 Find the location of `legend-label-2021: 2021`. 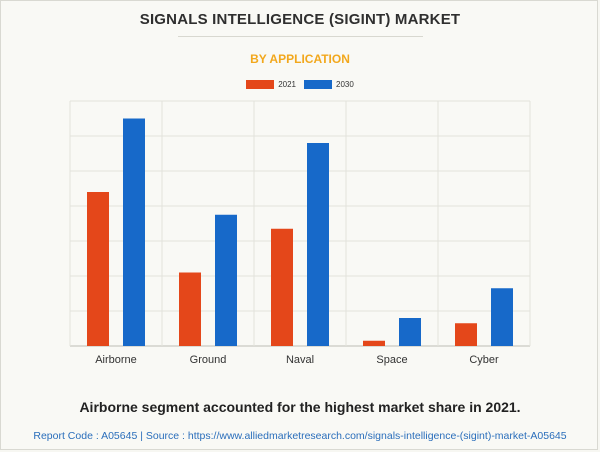

legend-label-2021: 2021 is located at coordinates (287, 84).